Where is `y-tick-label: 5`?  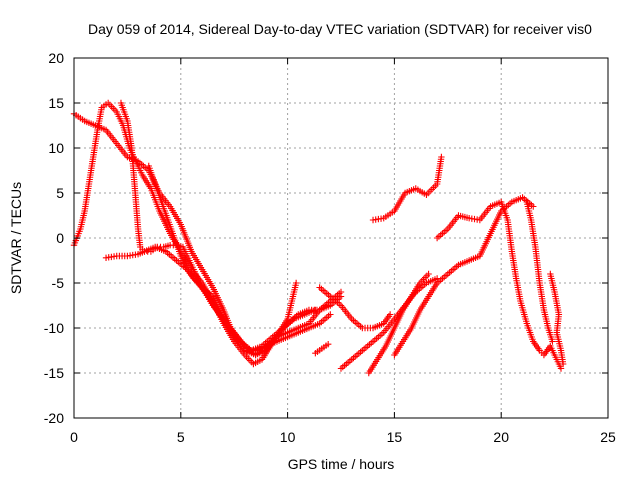 y-tick-label: 5 is located at coordinates (60, 193).